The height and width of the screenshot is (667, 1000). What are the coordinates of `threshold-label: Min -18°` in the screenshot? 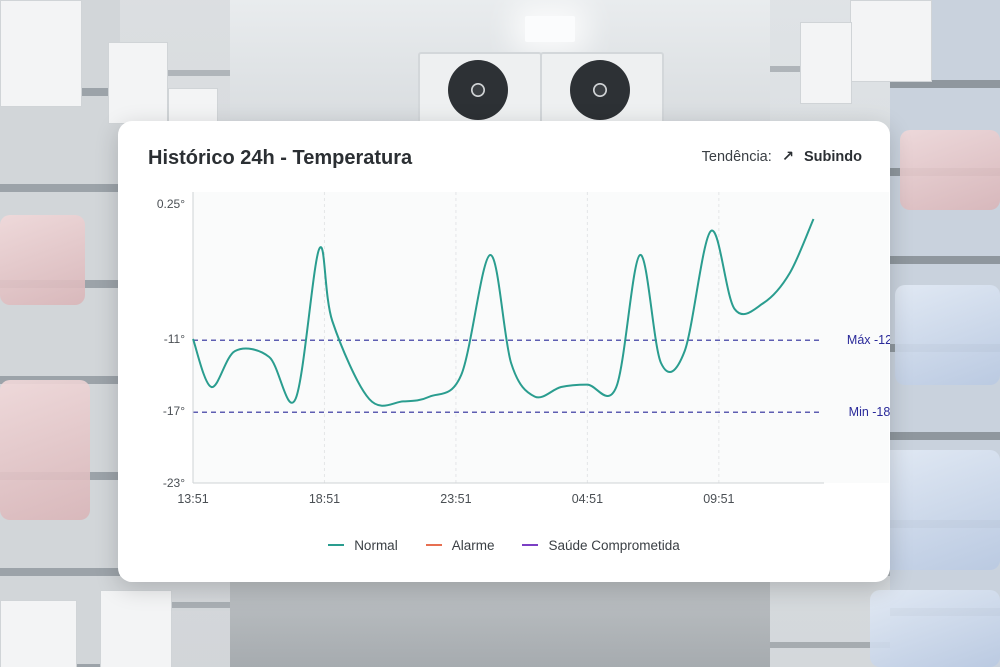 It's located at (869, 412).